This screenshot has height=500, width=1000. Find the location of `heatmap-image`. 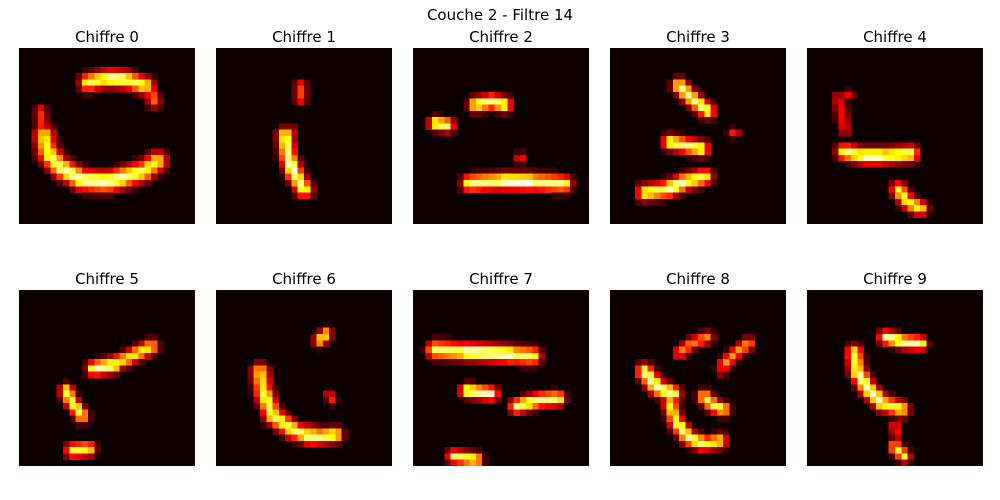

heatmap-image is located at coordinates (895, 378).